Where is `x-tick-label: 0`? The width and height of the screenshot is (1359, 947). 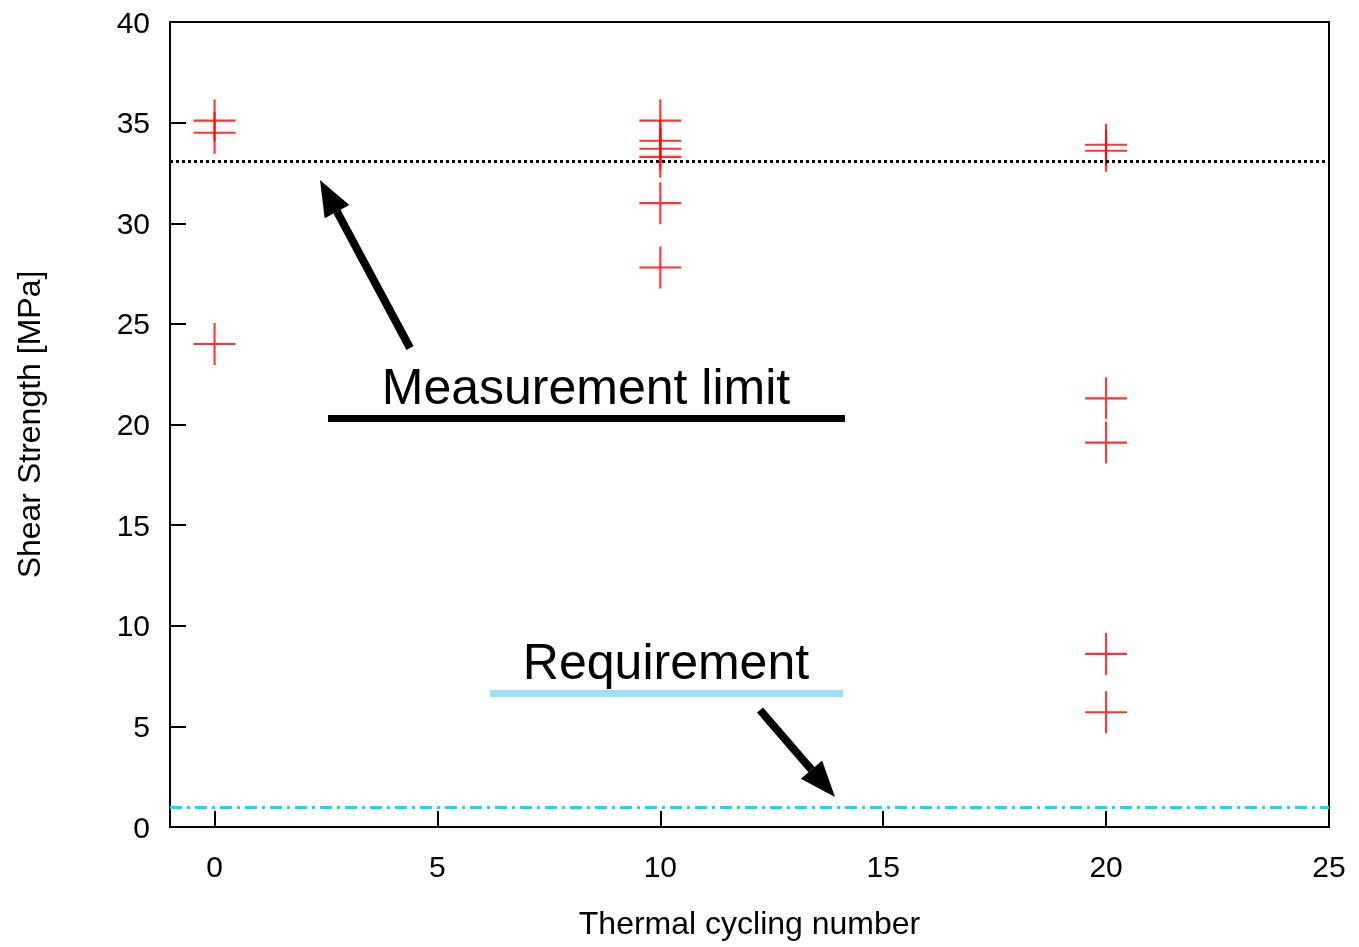
x-tick-label: 0 is located at coordinates (214, 866).